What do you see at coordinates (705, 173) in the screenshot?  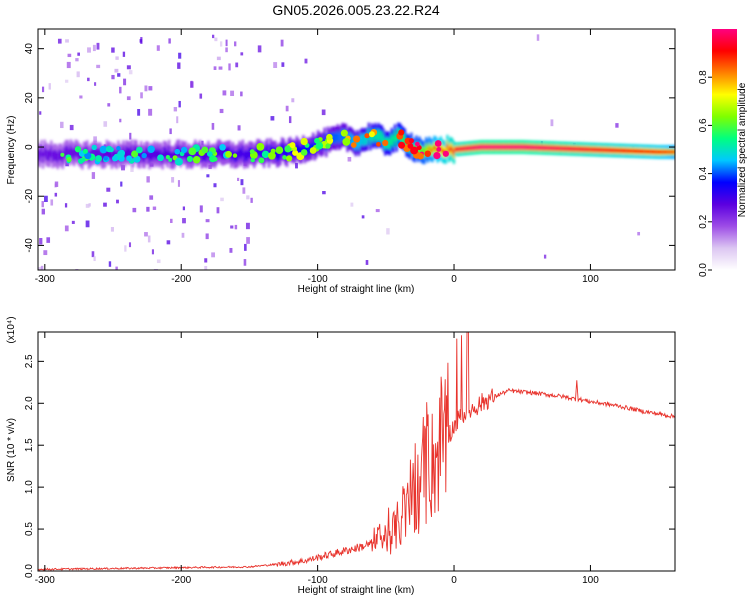 I see `colorbar-ticks: 0.0 0.2 0.4 0.6 0.8` at bounding box center [705, 173].